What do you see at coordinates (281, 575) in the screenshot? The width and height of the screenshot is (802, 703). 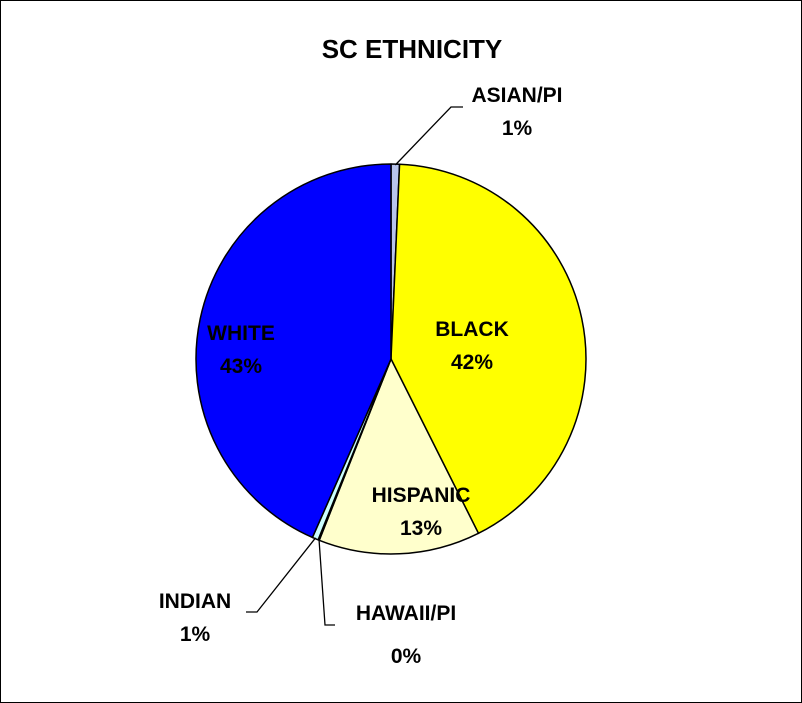 I see `leader-line-indian` at bounding box center [281, 575].